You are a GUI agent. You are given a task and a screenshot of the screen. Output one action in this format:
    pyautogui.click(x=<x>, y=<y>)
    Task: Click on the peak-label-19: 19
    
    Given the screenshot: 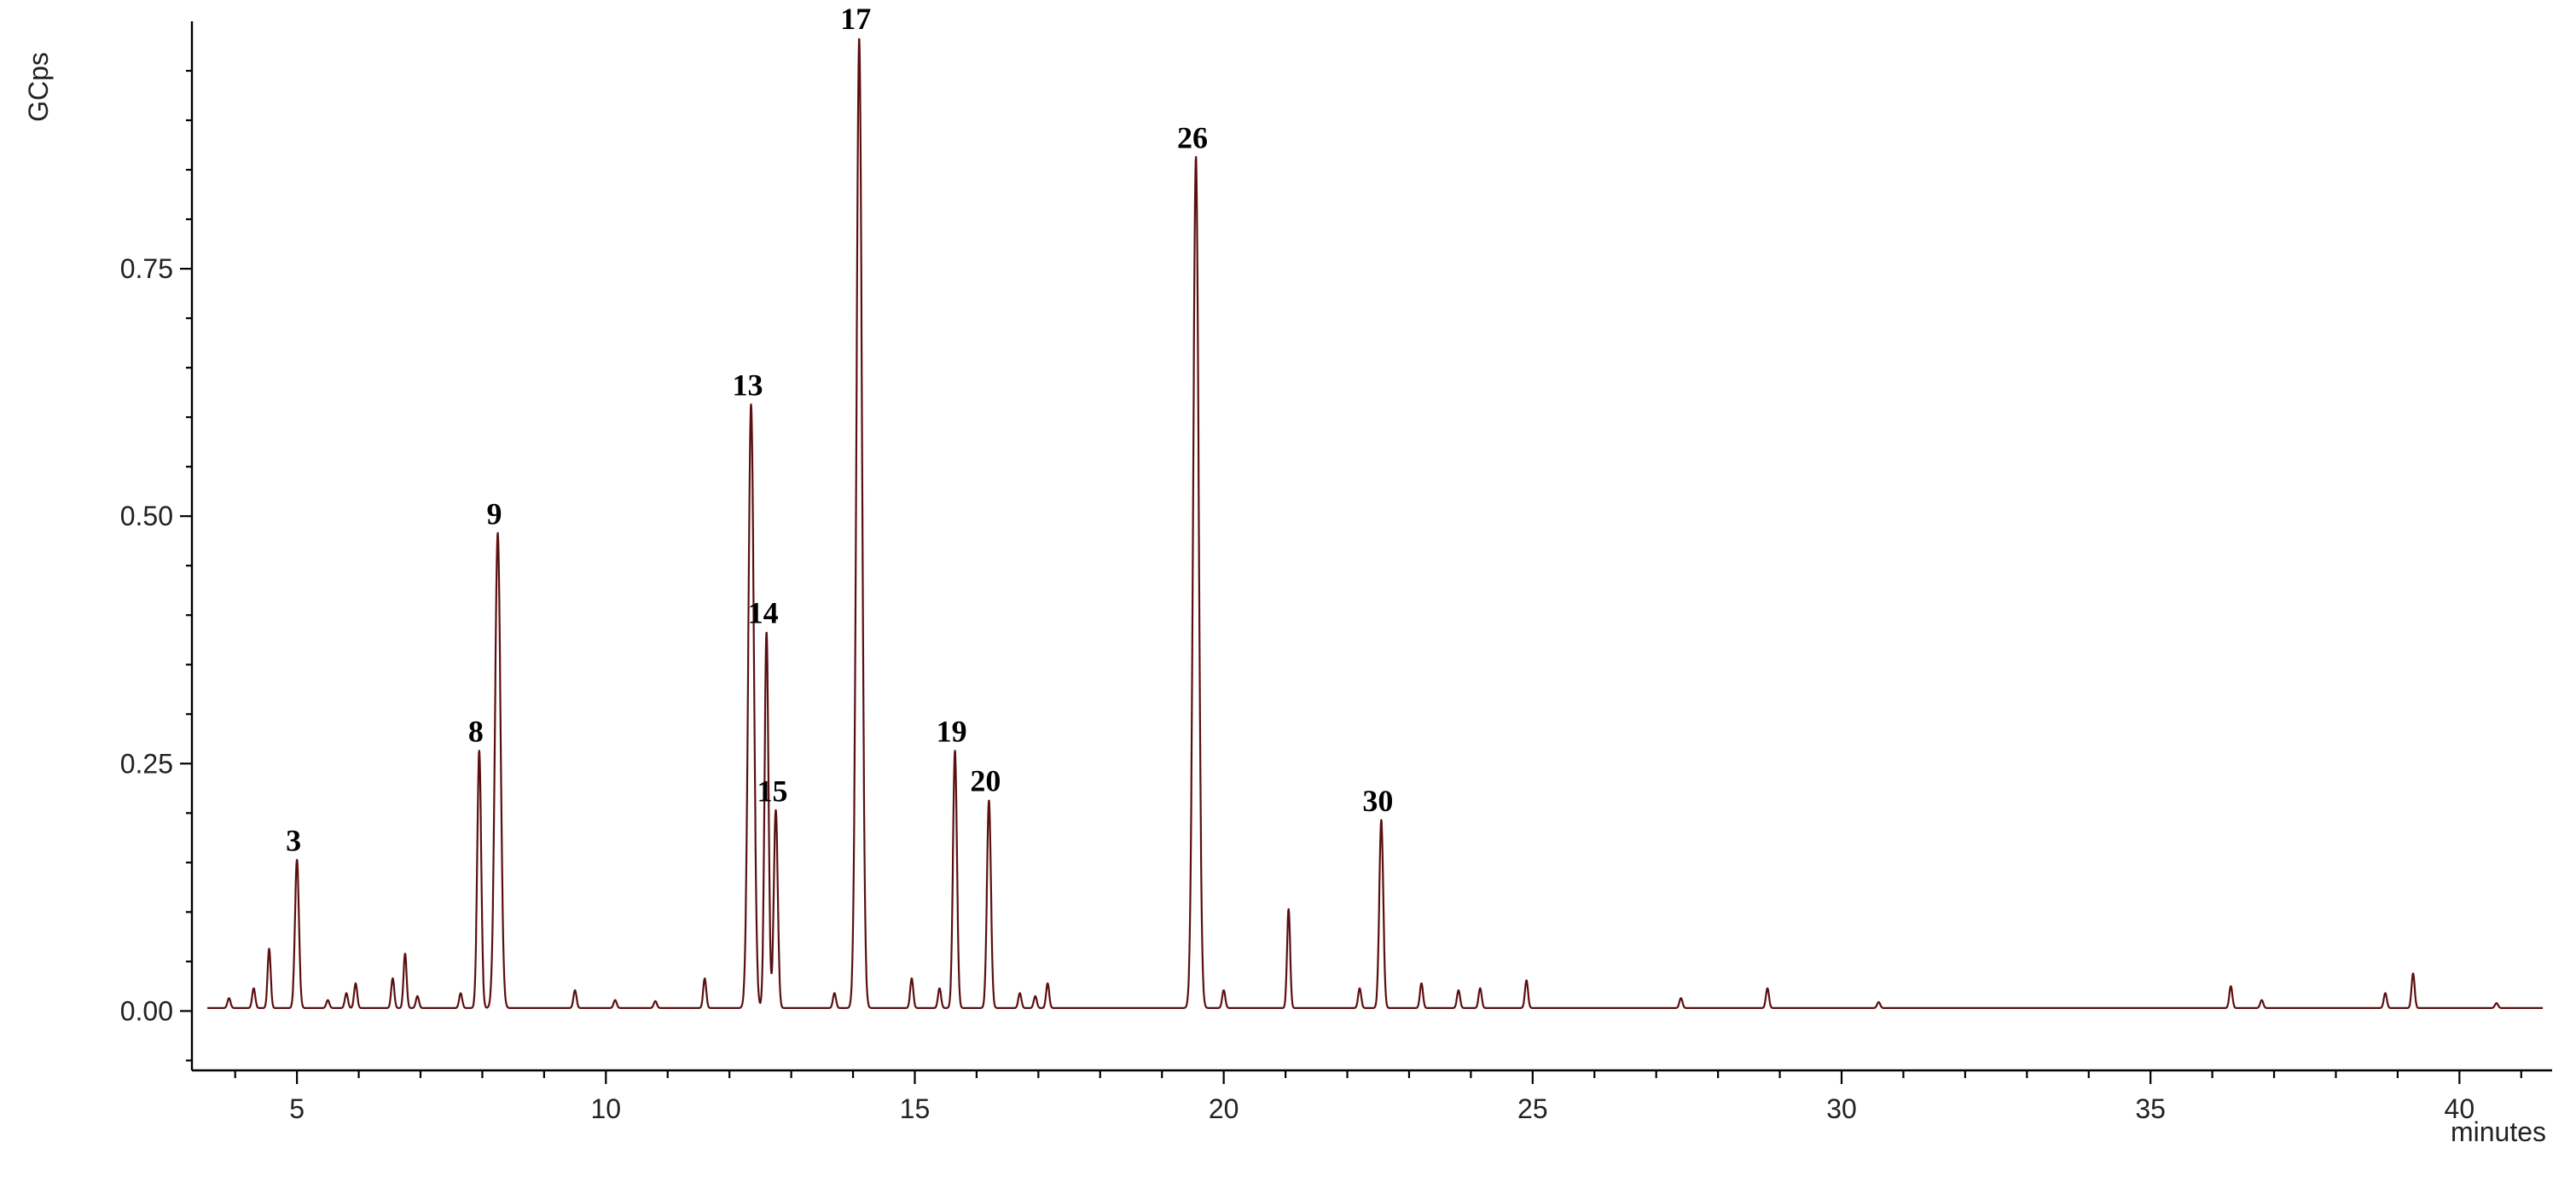 What is the action you would take?
    pyautogui.click(x=952, y=732)
    